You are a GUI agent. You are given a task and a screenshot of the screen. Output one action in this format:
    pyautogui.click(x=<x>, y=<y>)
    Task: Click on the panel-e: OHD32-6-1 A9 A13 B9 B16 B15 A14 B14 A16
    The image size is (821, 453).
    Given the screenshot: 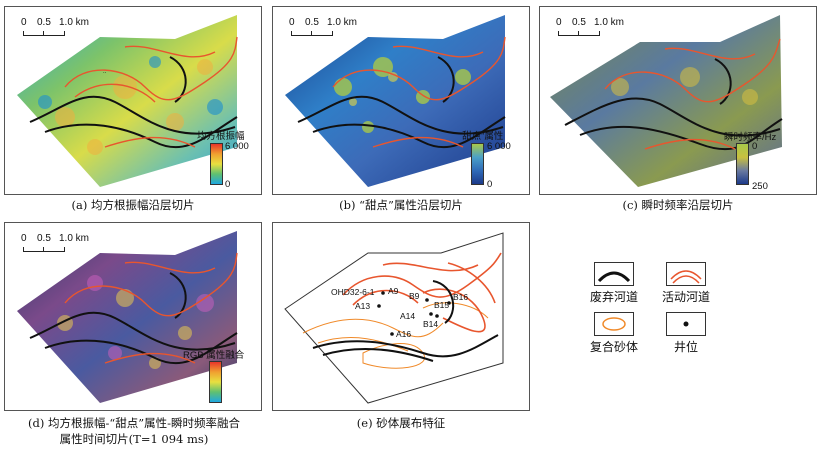 What is the action you would take?
    pyautogui.click(x=401, y=316)
    